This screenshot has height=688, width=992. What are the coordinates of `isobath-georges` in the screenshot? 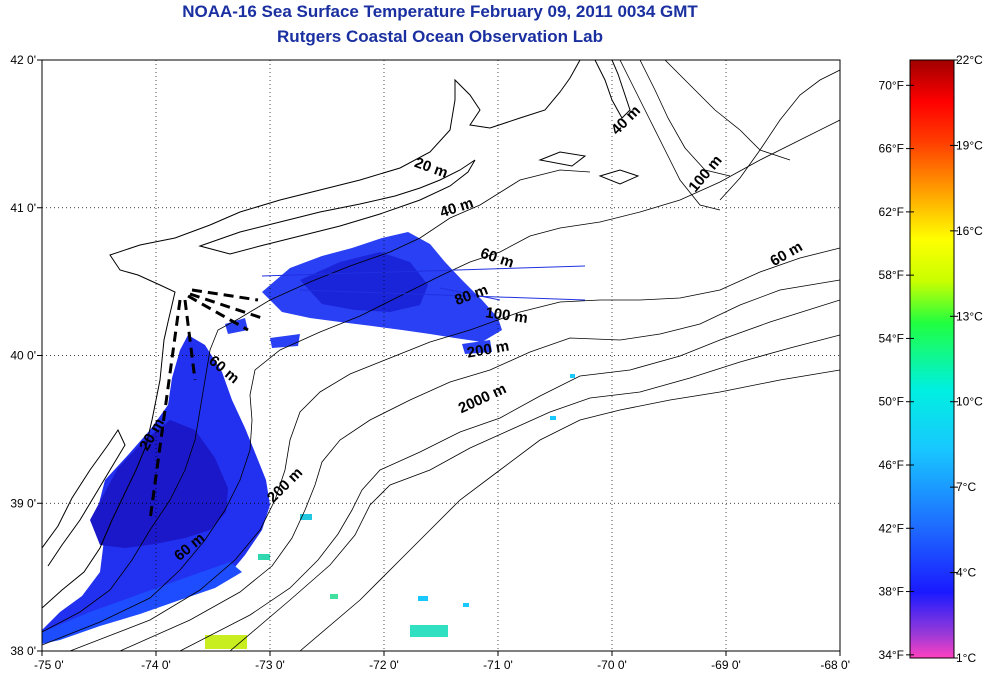 It's located at (779, 135).